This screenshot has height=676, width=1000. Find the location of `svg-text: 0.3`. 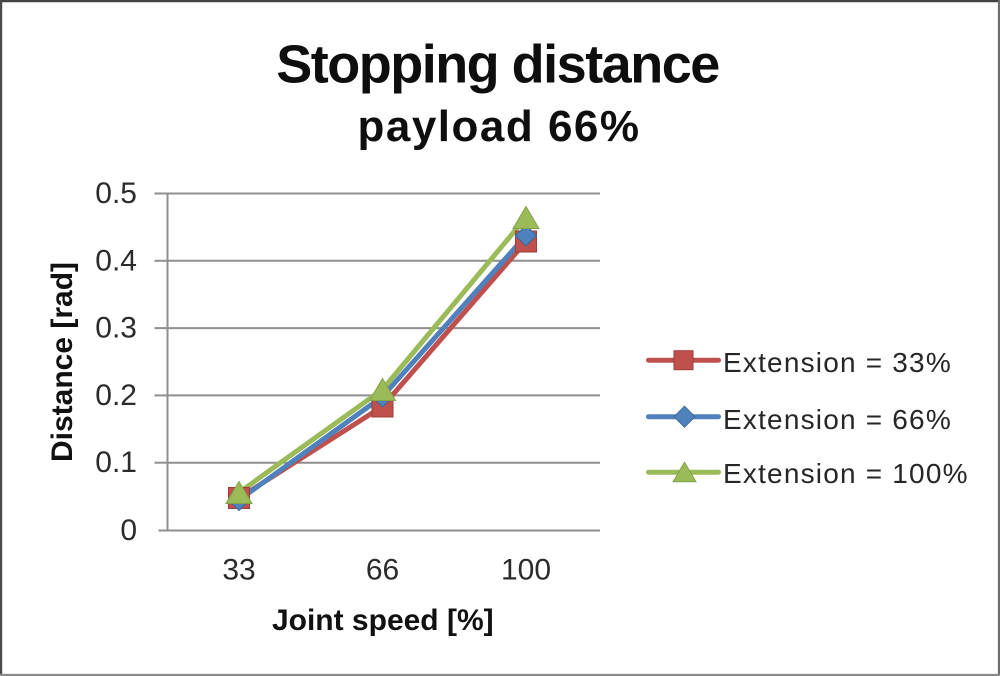

svg-text: 0.3 is located at coordinates (116, 328).